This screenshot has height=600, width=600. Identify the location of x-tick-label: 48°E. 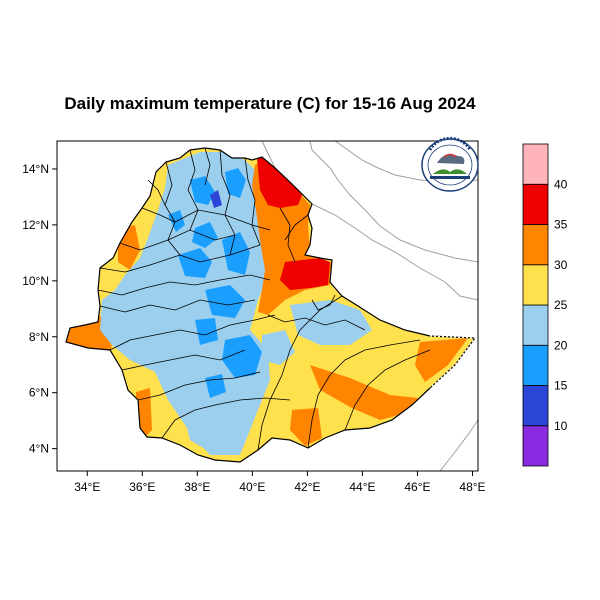
(472, 487).